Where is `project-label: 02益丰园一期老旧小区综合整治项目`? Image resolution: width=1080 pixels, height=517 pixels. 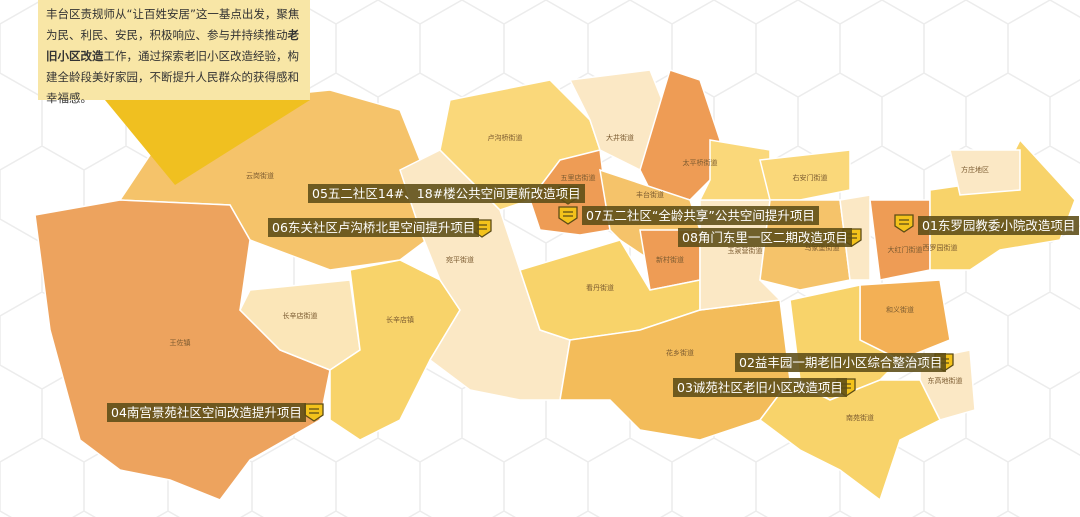 project-label: 02益丰园一期老旧小区综合整治项目 is located at coordinates (841, 362).